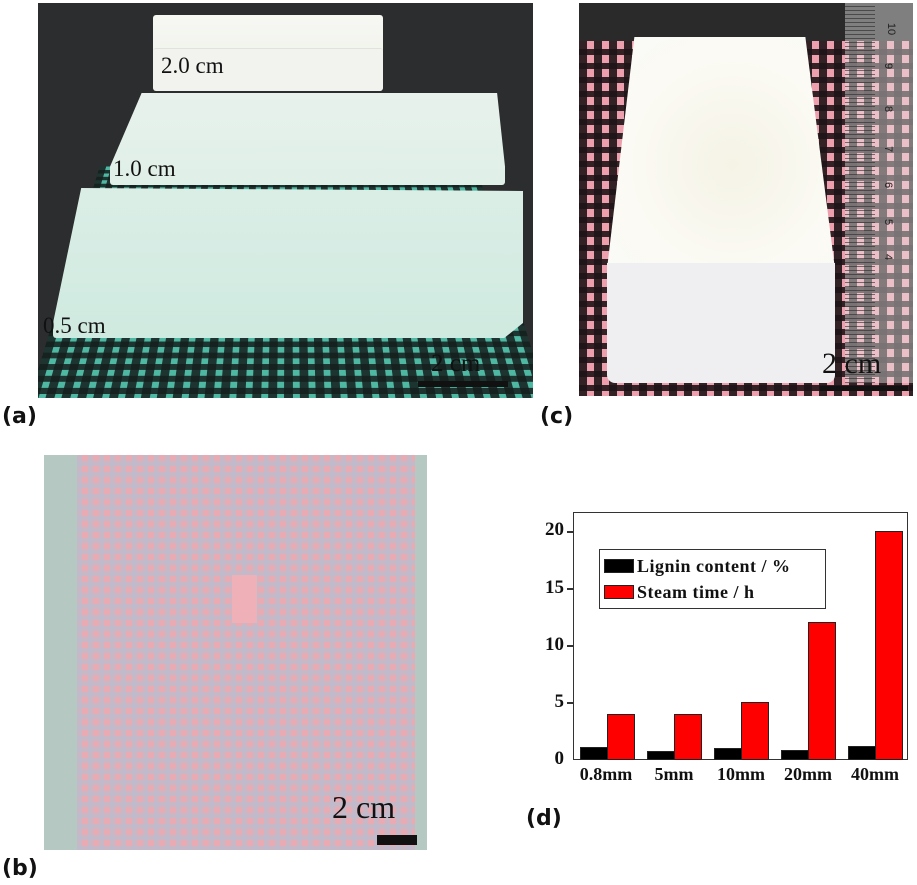  What do you see at coordinates (888, 185) in the screenshot?
I see `ruler-number: 6` at bounding box center [888, 185].